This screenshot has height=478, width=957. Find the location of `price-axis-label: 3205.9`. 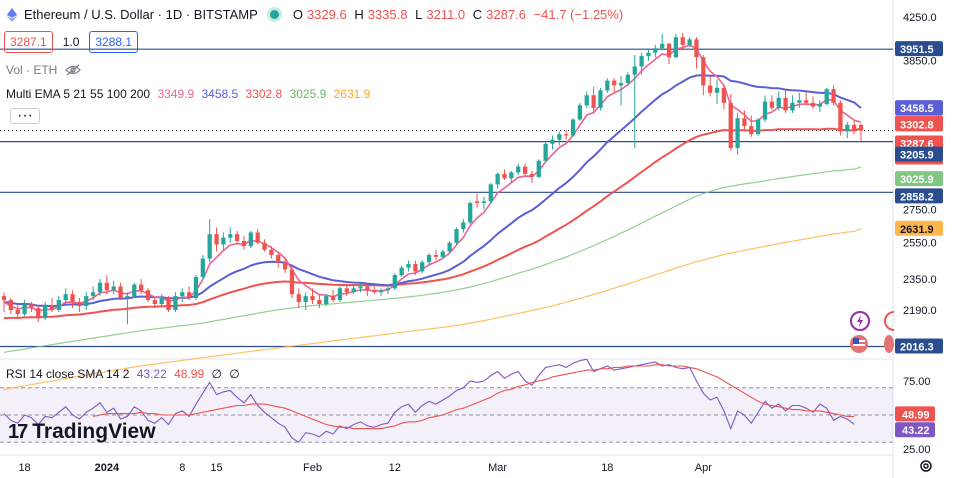

price-axis-label: 3205.9 is located at coordinates (919, 154).